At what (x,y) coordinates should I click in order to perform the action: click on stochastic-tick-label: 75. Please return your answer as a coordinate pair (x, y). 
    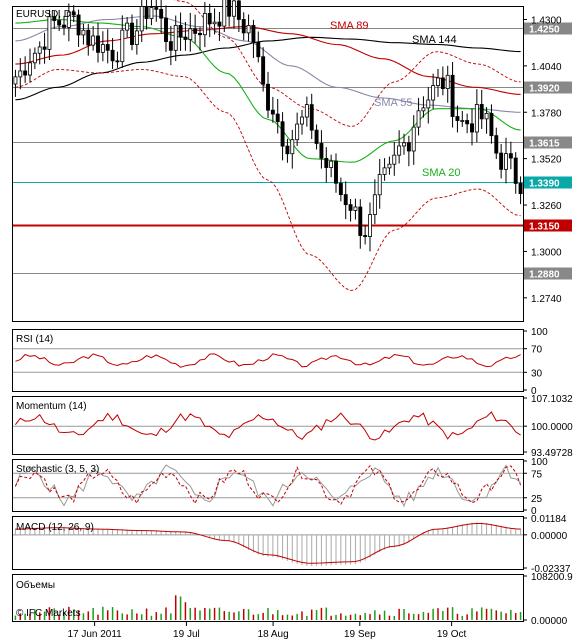
    Looking at the image, I should click on (537, 474).